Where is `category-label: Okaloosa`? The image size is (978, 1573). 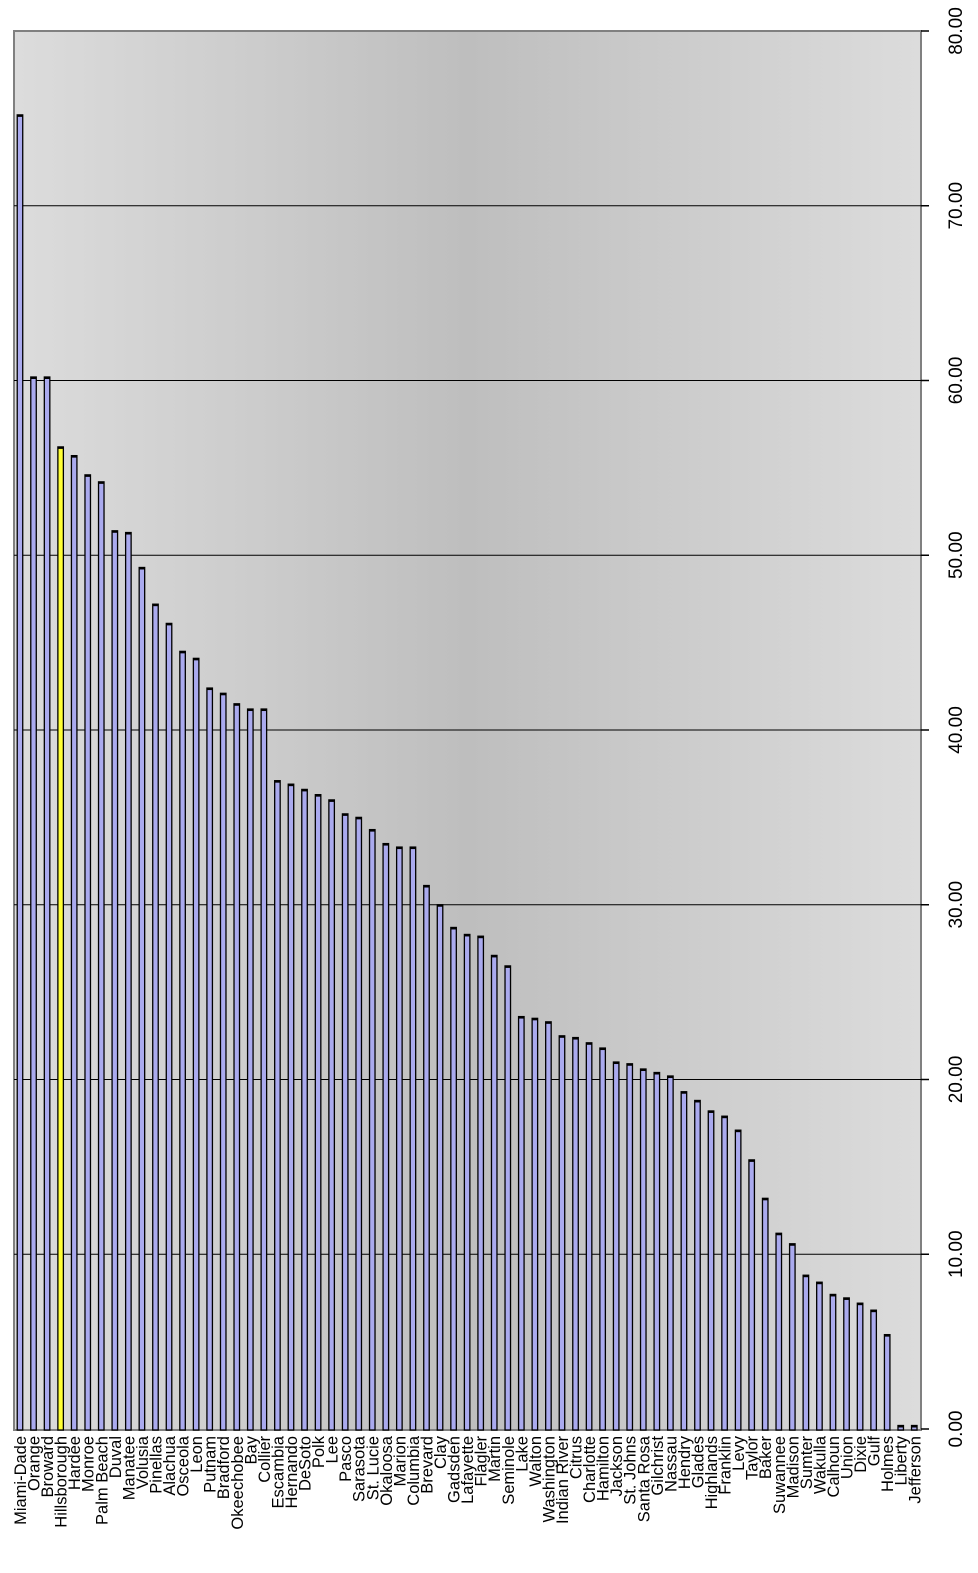
category-label: Okaloosa is located at coordinates (387, 1470).